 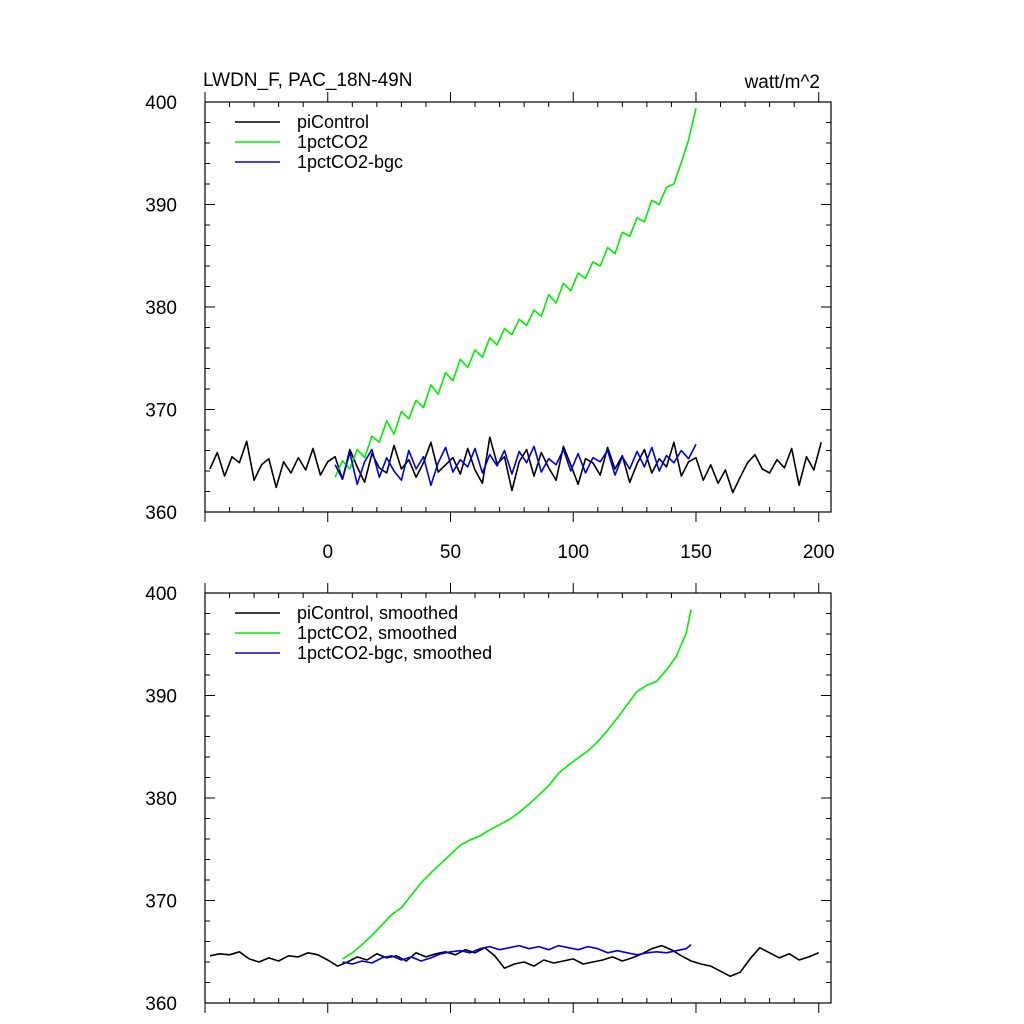 I want to click on x-tick-label: 200, so click(x=819, y=552).